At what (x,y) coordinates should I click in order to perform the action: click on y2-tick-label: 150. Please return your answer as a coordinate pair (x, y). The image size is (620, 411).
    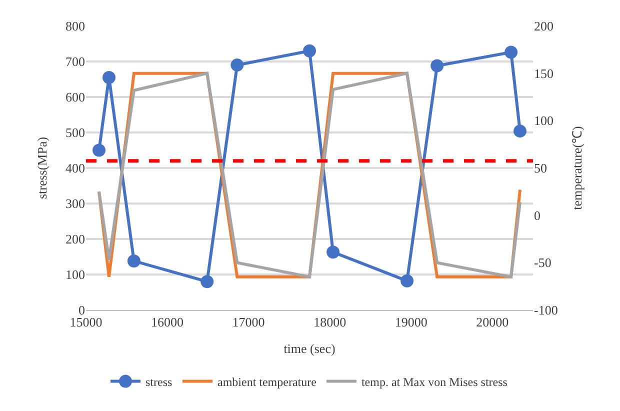
    Looking at the image, I should click on (544, 73).